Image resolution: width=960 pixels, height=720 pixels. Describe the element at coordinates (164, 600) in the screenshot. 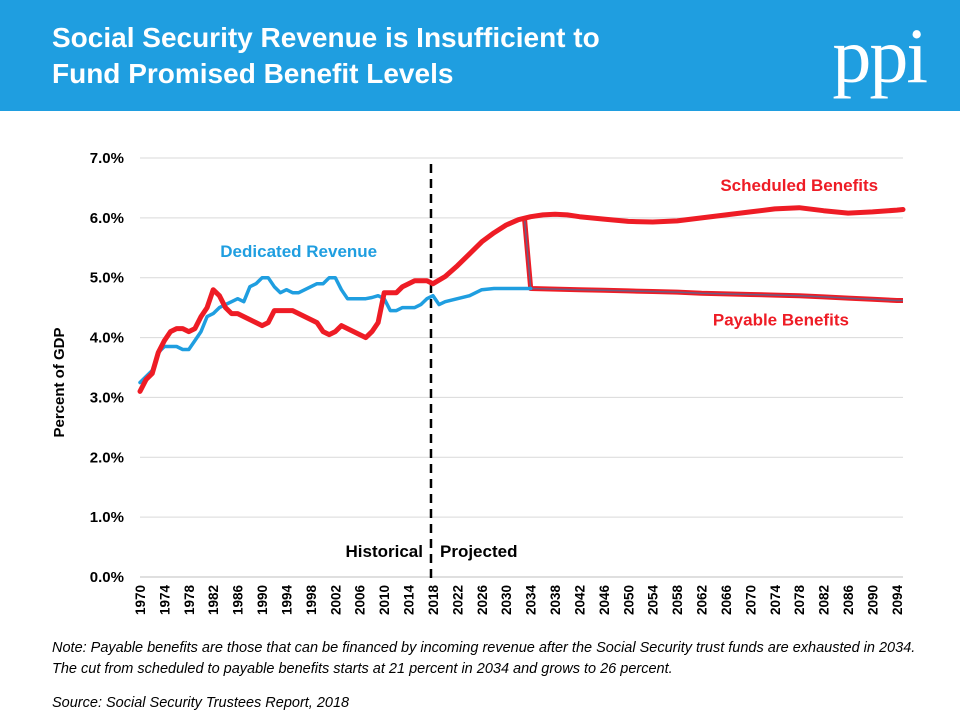

I see `x-tick-label: 1974` at that location.